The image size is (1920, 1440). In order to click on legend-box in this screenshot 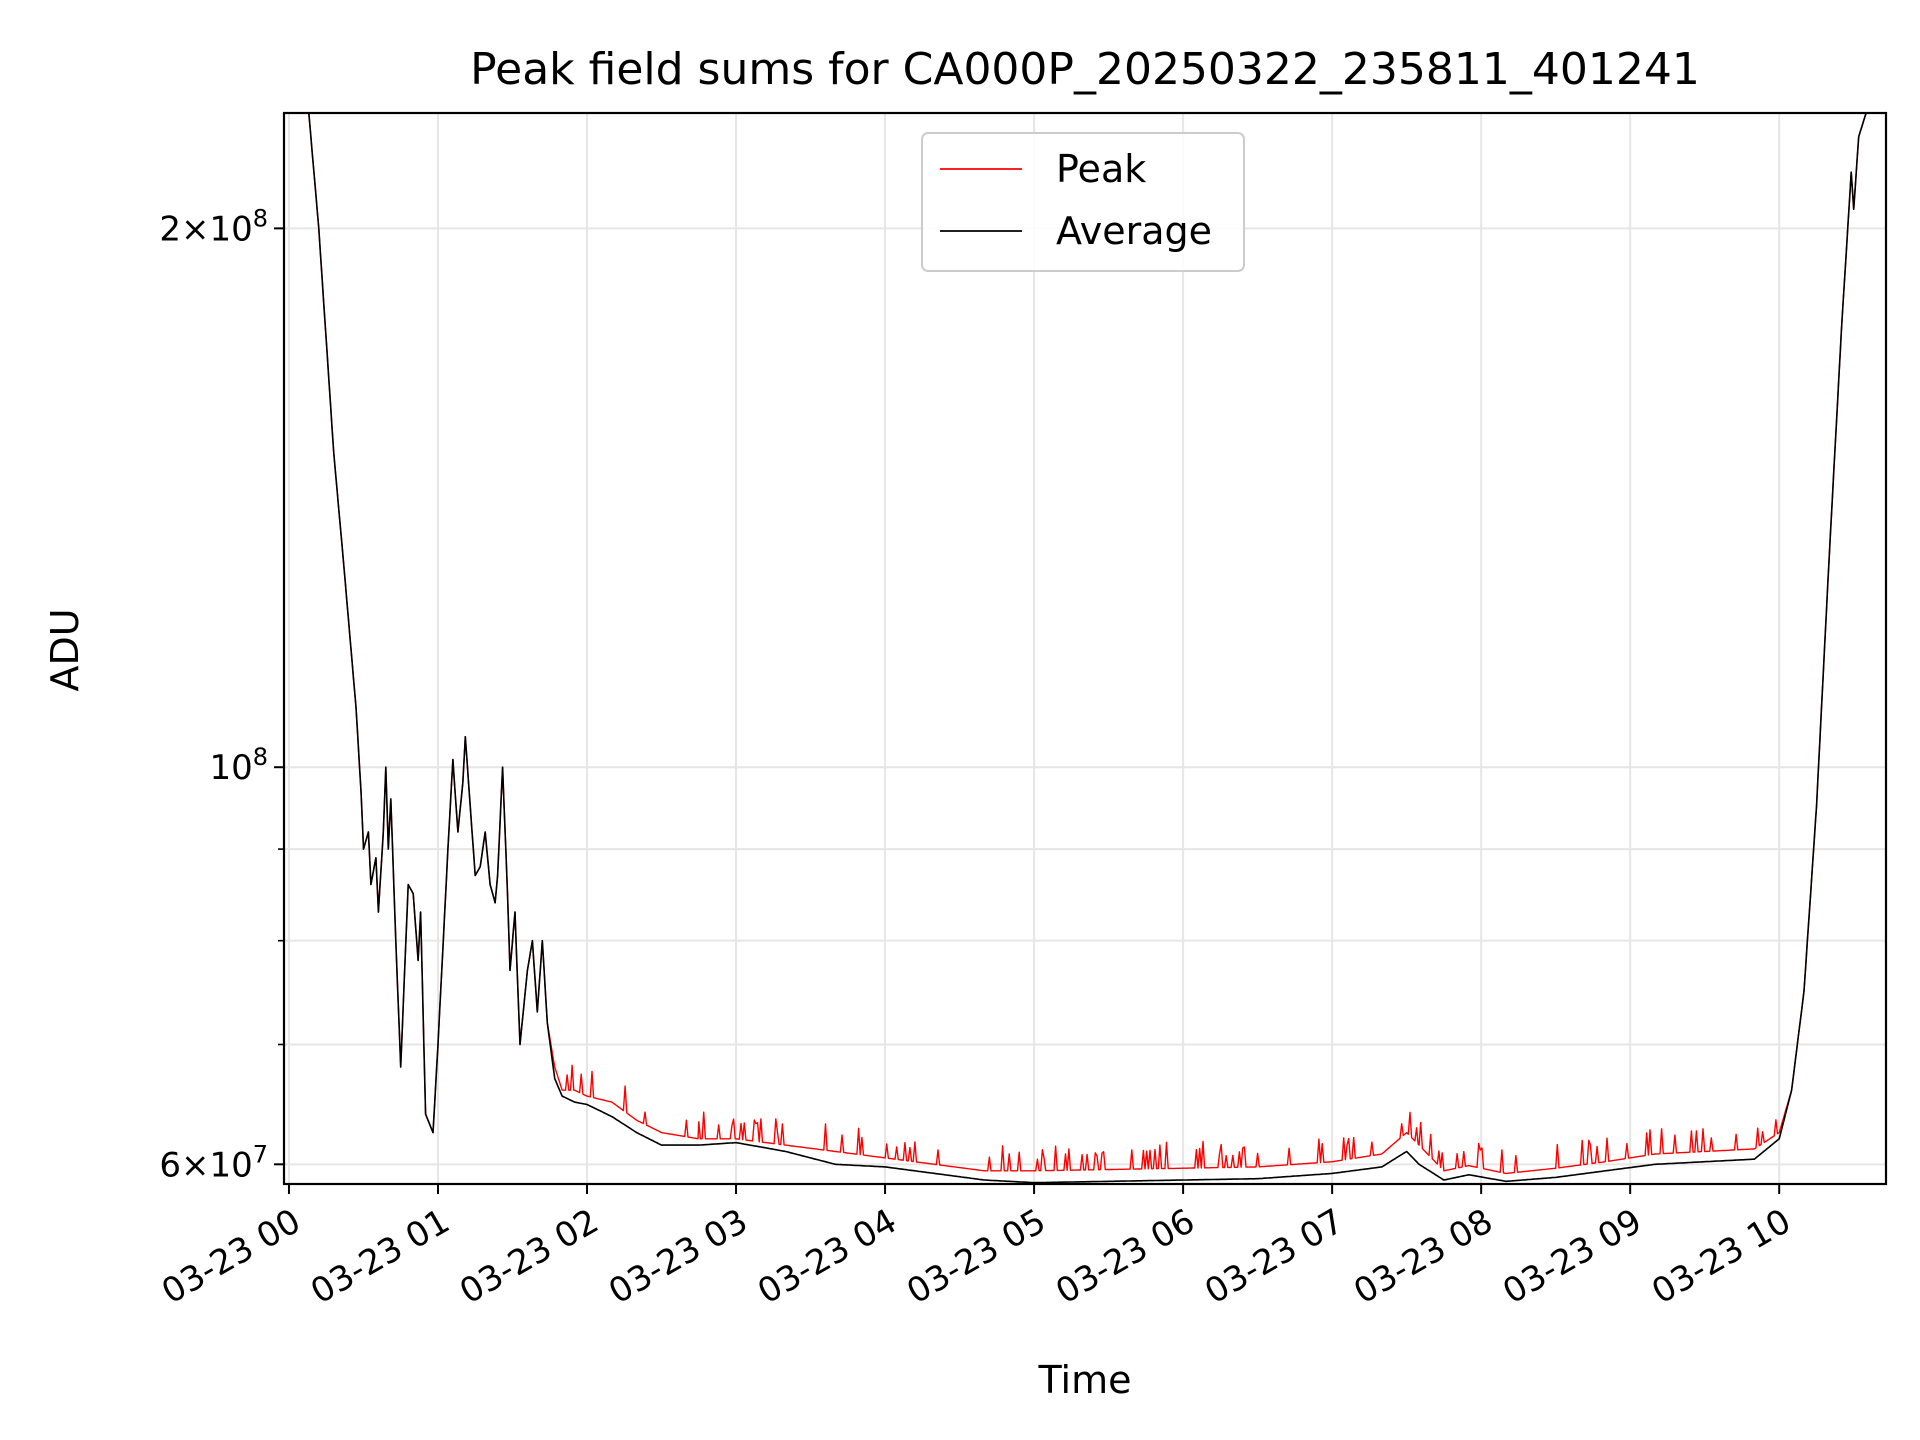, I will do `click(1083, 202)`.